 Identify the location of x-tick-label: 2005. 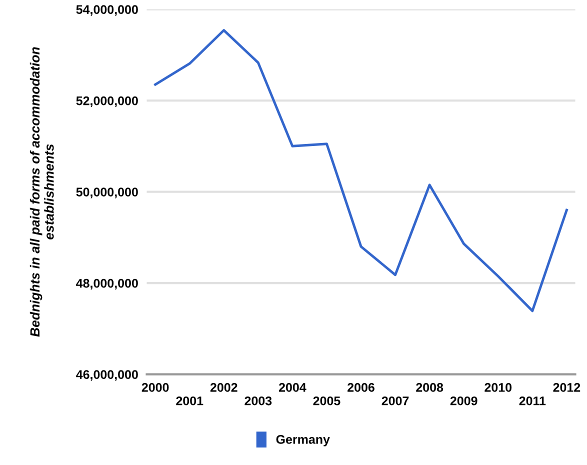
(326, 401).